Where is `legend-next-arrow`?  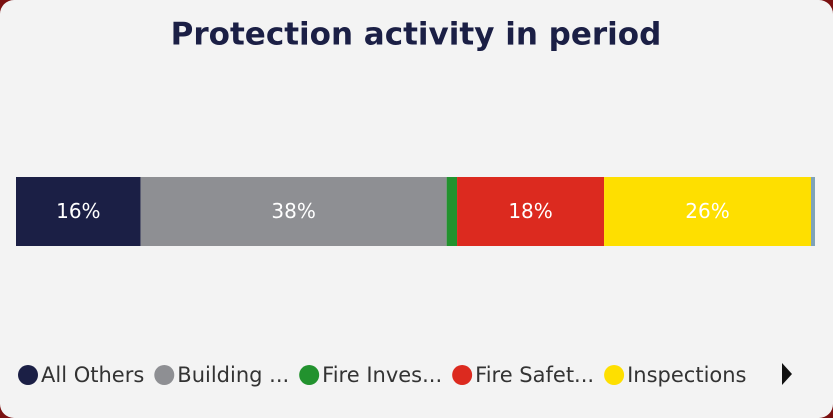
legend-next-arrow is located at coordinates (787, 374).